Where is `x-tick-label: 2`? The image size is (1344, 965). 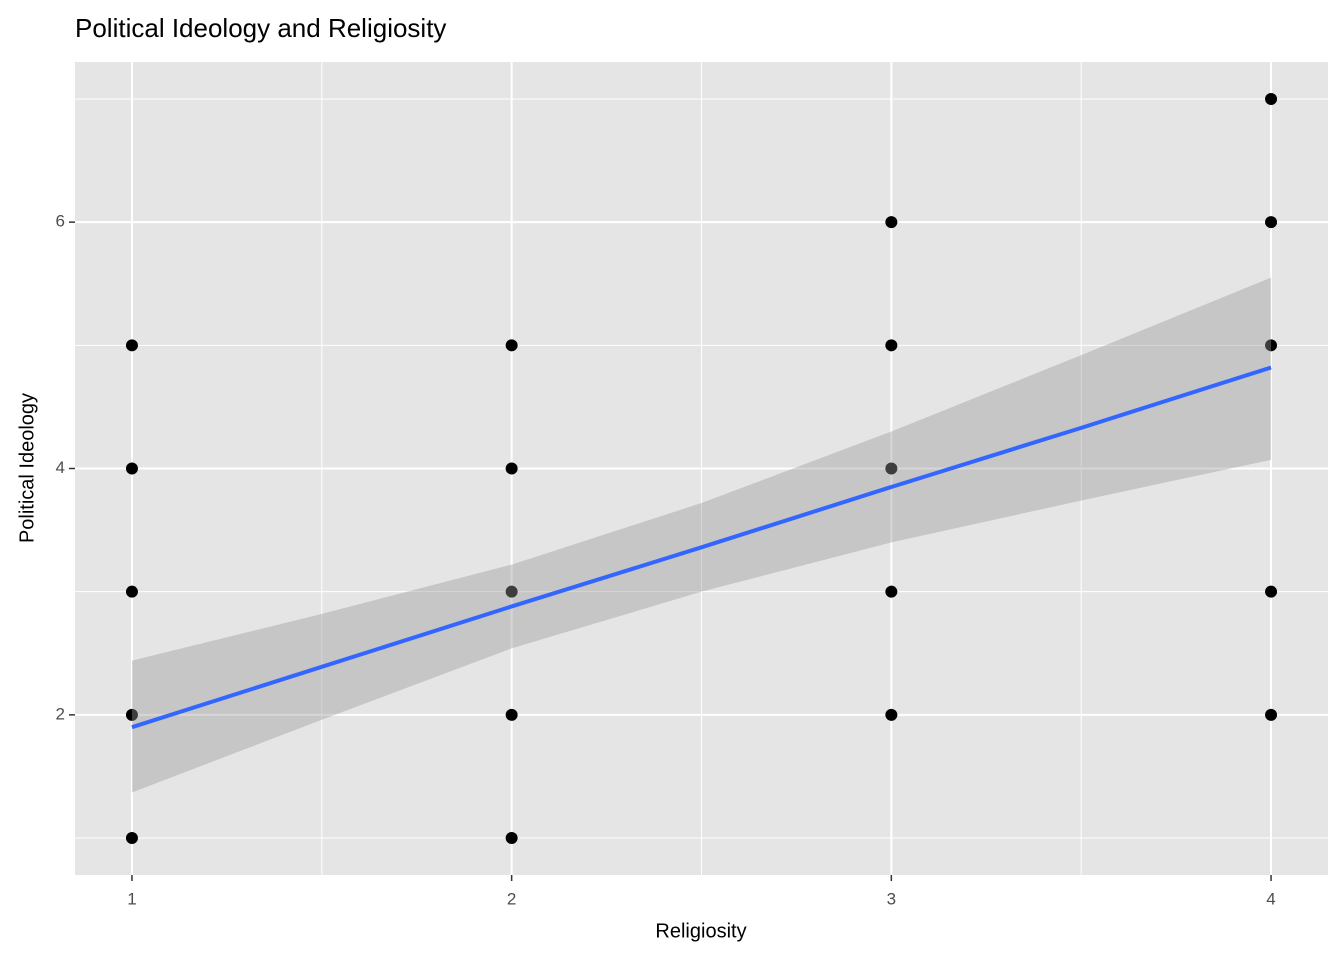 x-tick-label: 2 is located at coordinates (511, 898).